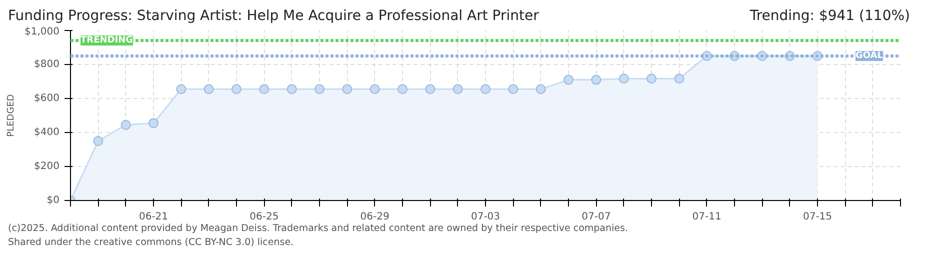 The image size is (940, 270). What do you see at coordinates (596, 217) in the screenshot?
I see `x-tick-label: 07-07` at bounding box center [596, 217].